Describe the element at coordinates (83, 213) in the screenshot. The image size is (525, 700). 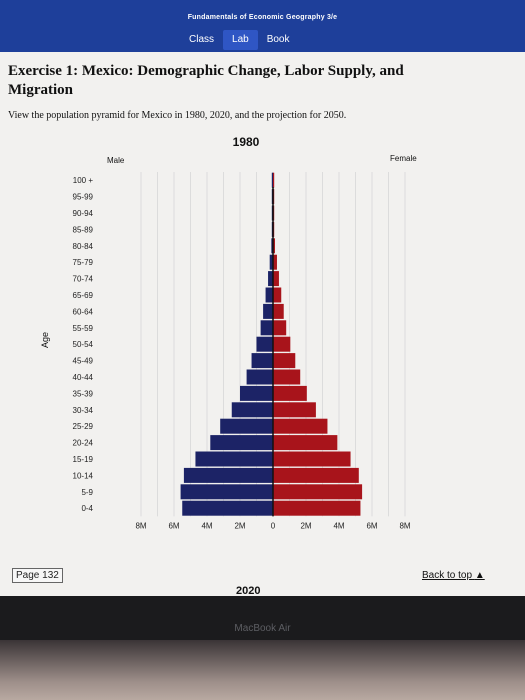
I see `y-tick-label: 90-94` at that location.